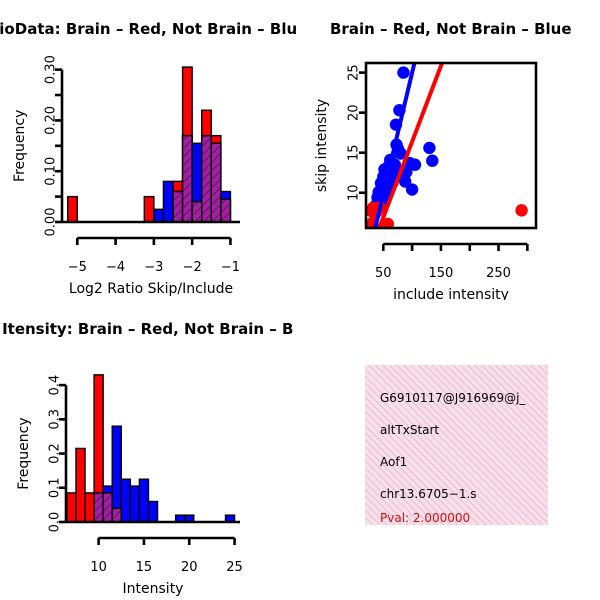  Describe the element at coordinates (149, 29) in the screenshot. I see `panel-hist-ratio-title: atioData: Brain – Red, Not Brain – Blu` at that location.